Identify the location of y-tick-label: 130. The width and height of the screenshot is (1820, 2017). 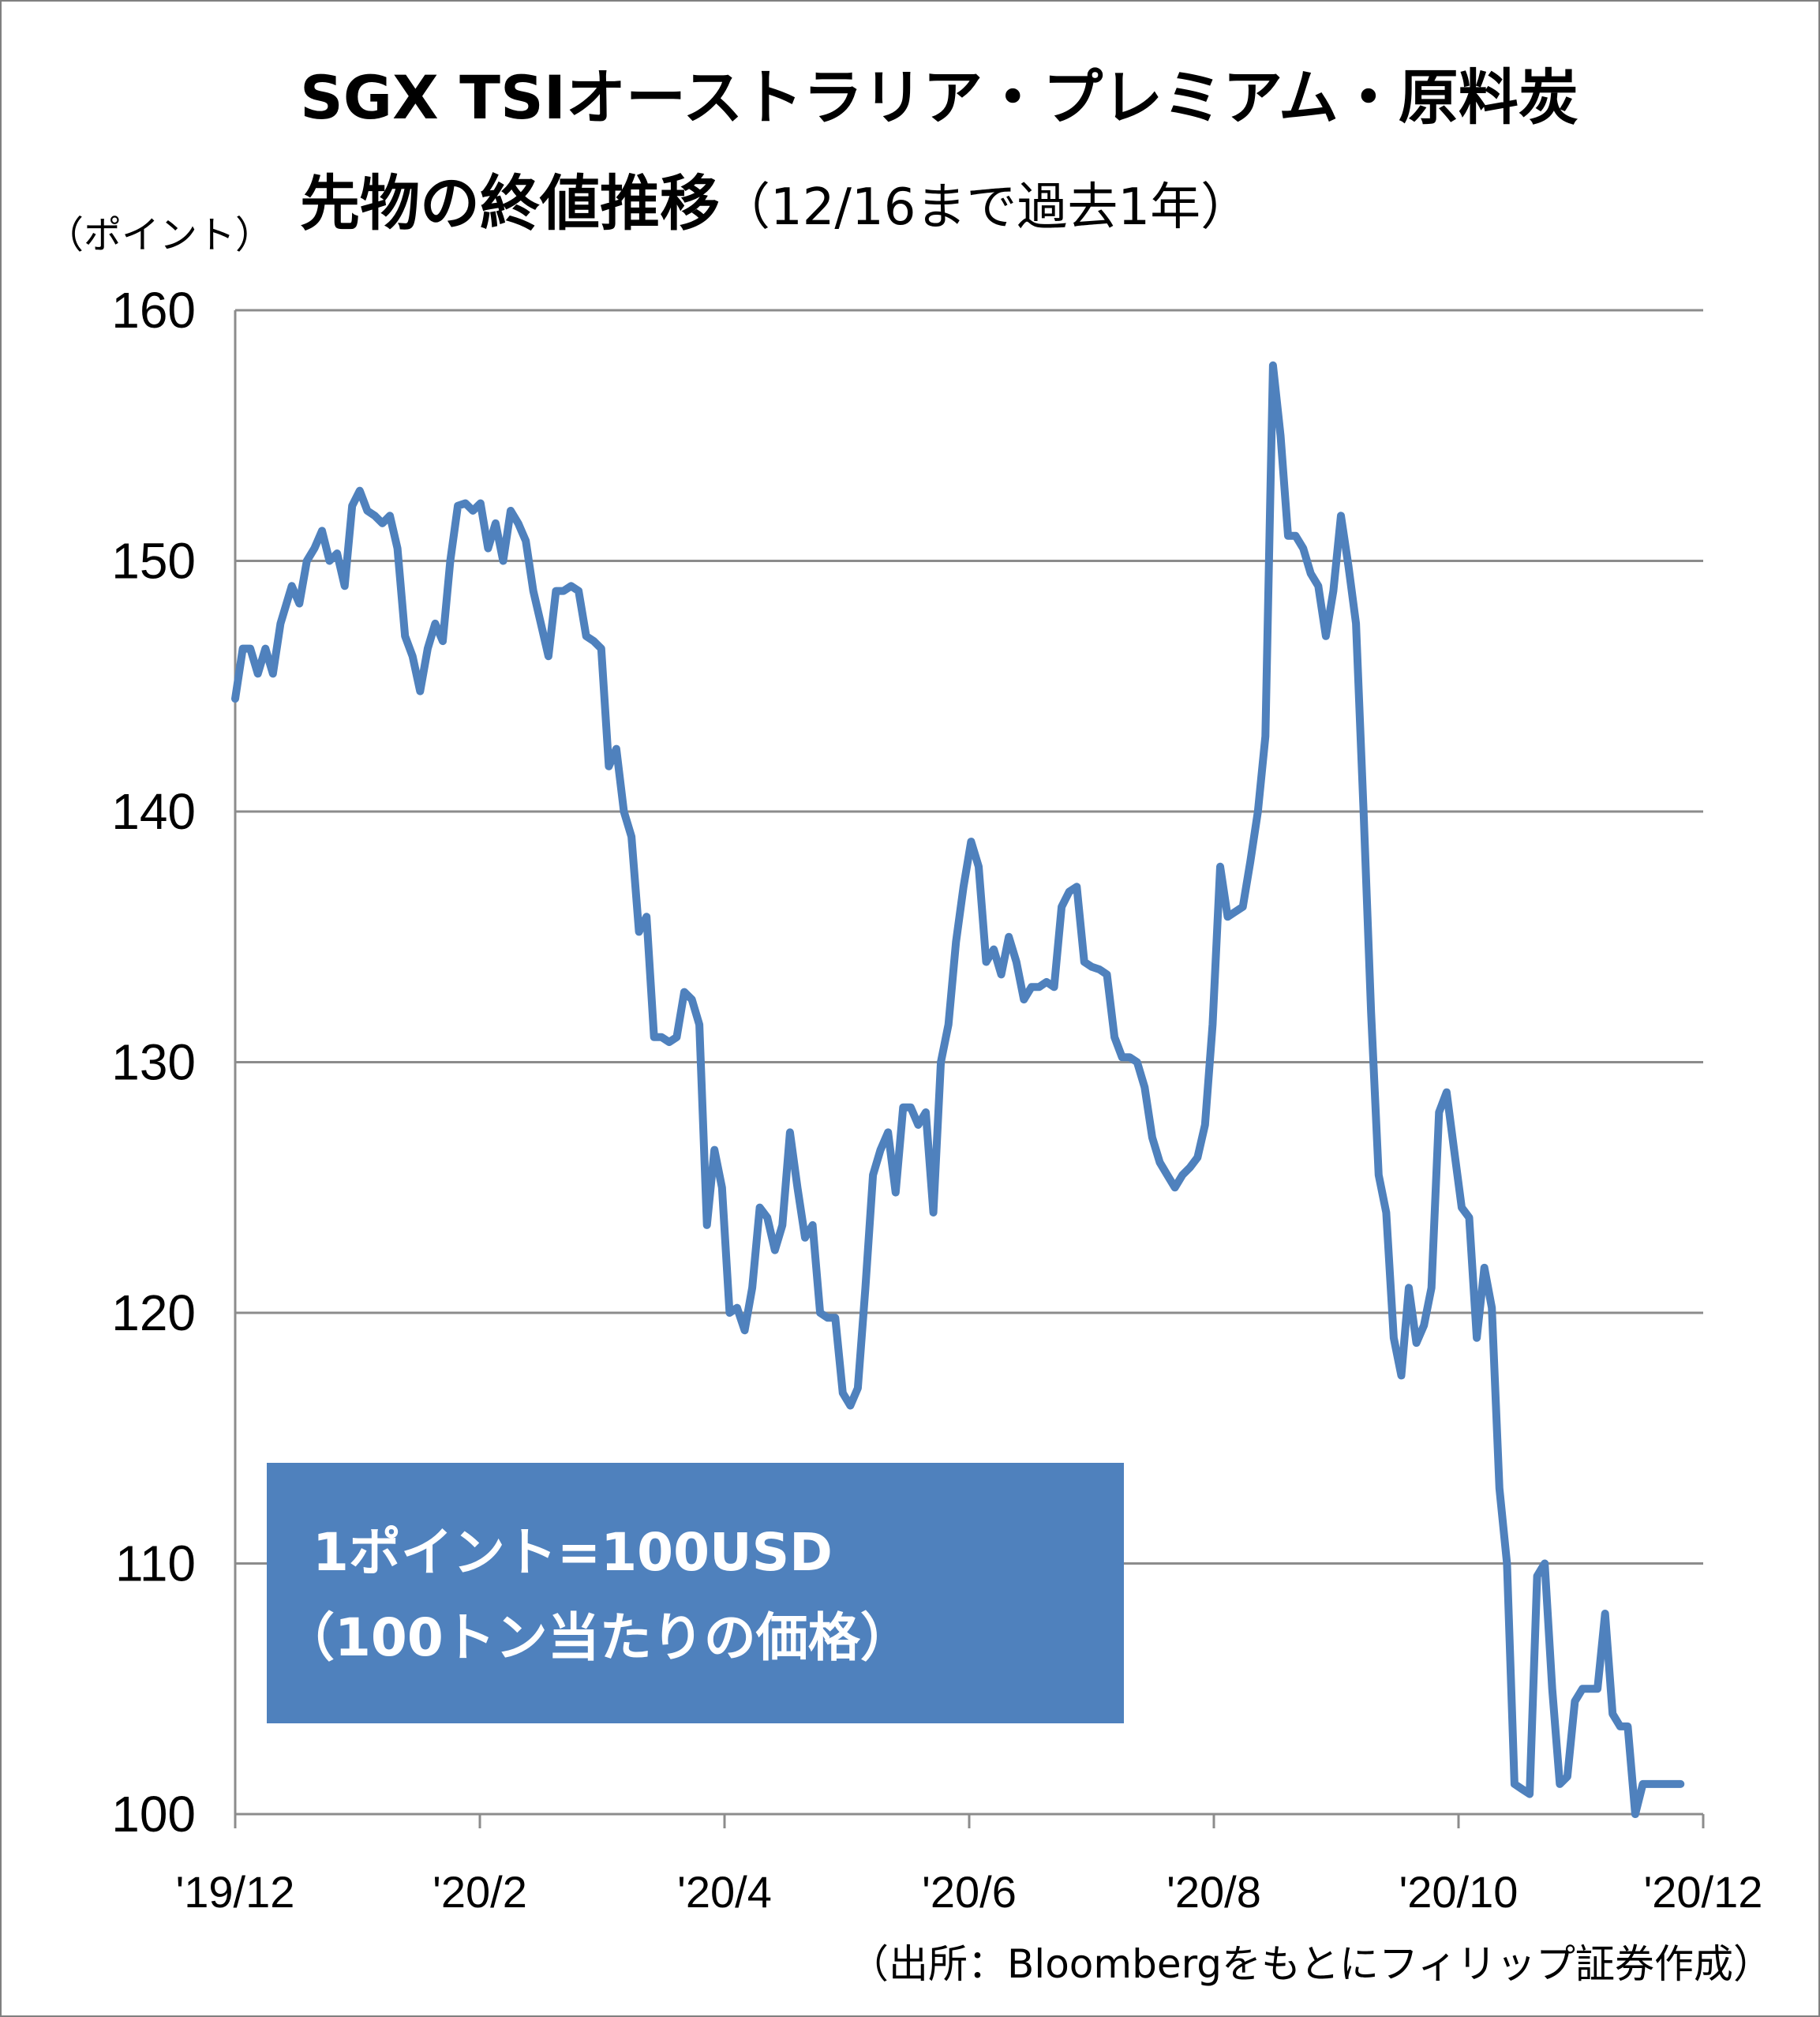
(153, 1062).